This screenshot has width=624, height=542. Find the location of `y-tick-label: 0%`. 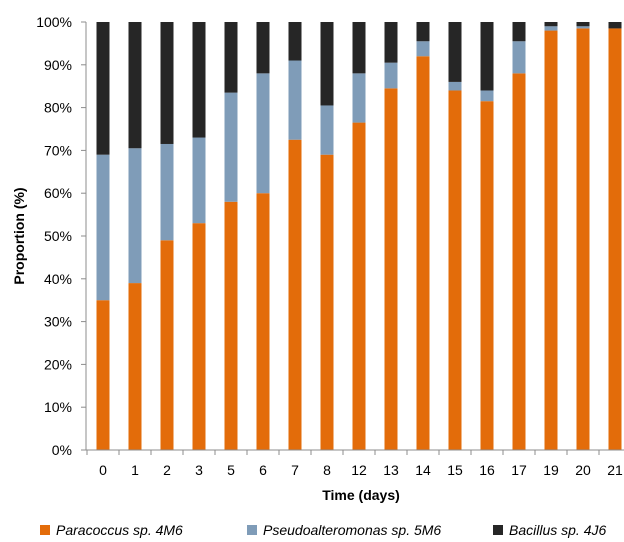

y-tick-label: 0% is located at coordinates (62, 450).